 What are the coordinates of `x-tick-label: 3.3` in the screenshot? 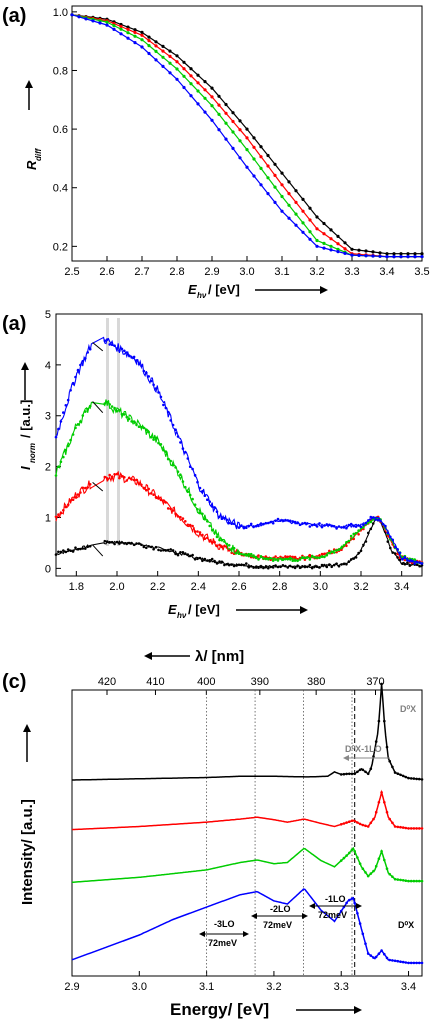 It's located at (351, 272).